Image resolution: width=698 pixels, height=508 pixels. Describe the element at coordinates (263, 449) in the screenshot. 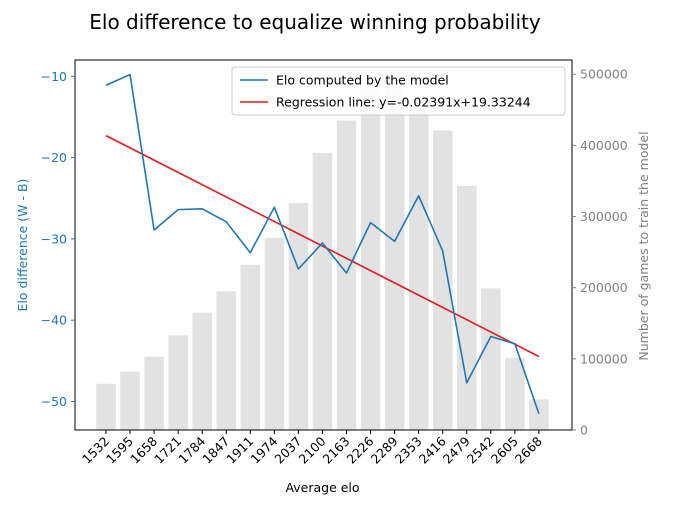

I see `x-axis-tick-label: 1974` at that location.